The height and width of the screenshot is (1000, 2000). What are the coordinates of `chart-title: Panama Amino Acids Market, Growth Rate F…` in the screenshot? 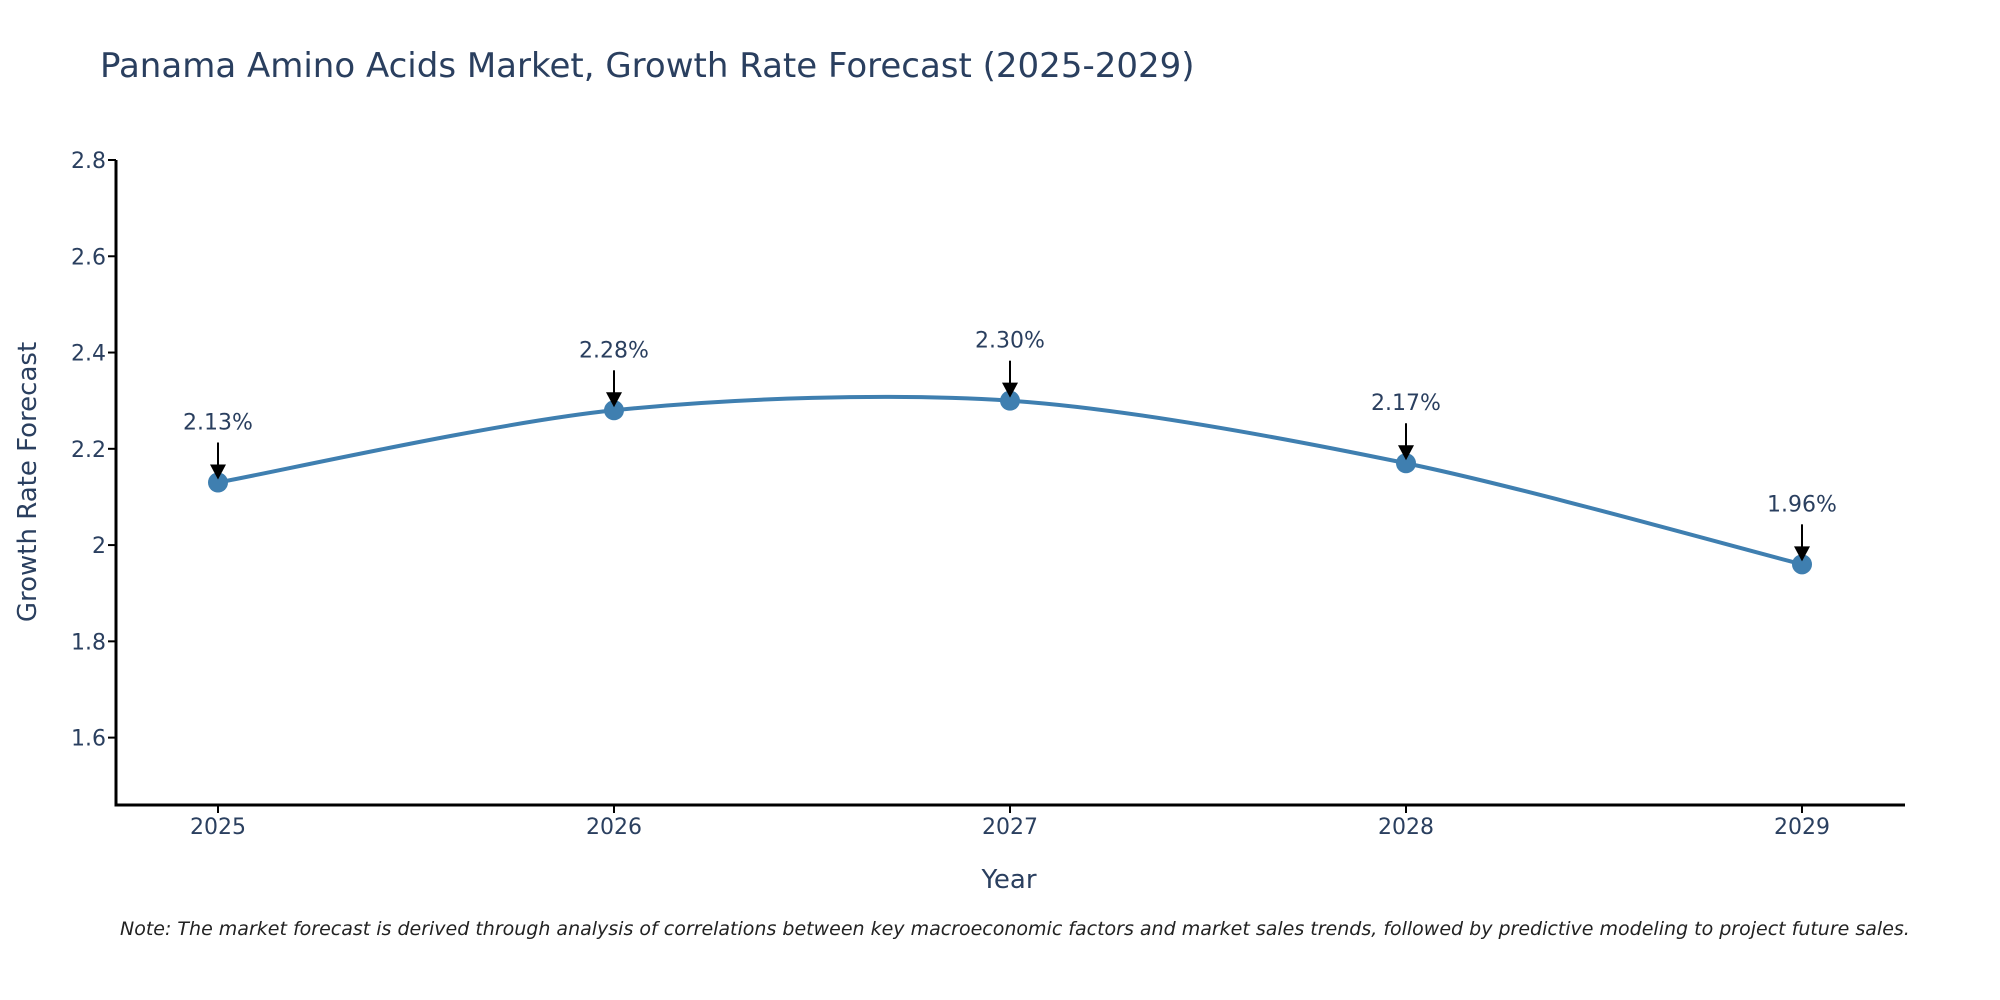 It's located at (647, 66).